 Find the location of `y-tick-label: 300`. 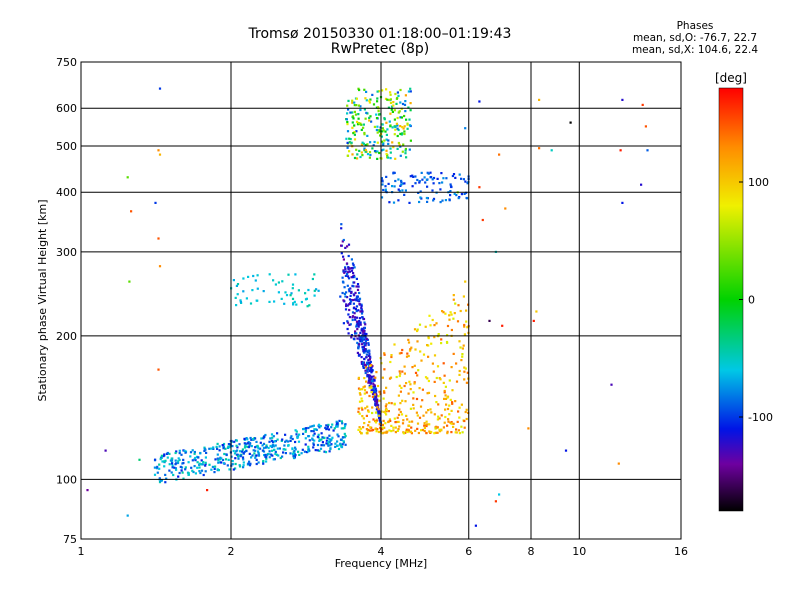

y-tick-label: 300 is located at coordinates (66, 252).